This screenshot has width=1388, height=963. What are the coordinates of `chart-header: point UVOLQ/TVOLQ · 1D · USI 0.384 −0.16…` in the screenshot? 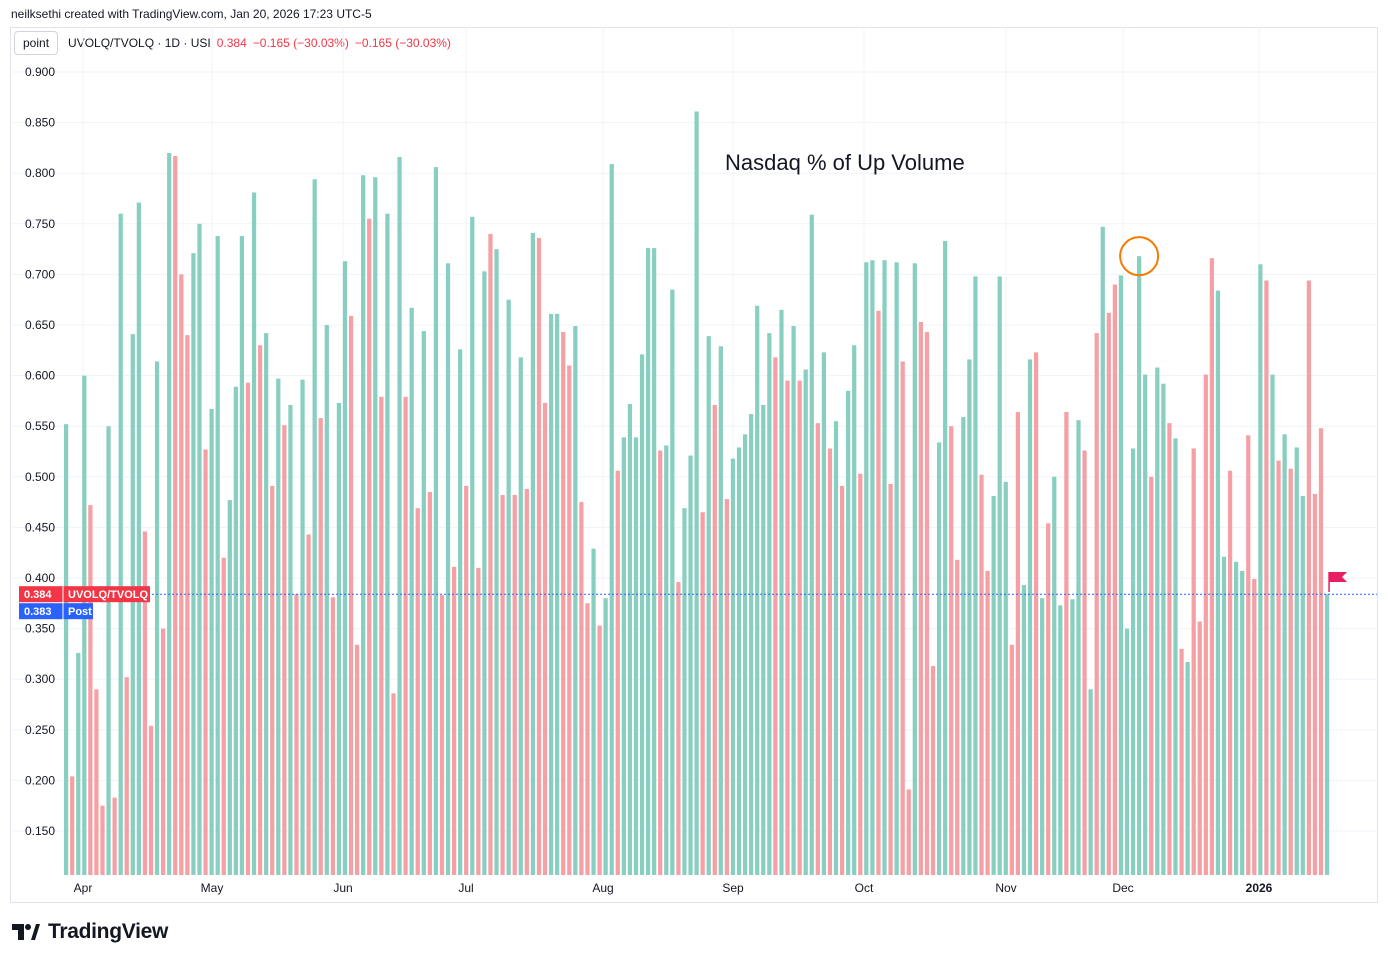 It's located at (232, 43).